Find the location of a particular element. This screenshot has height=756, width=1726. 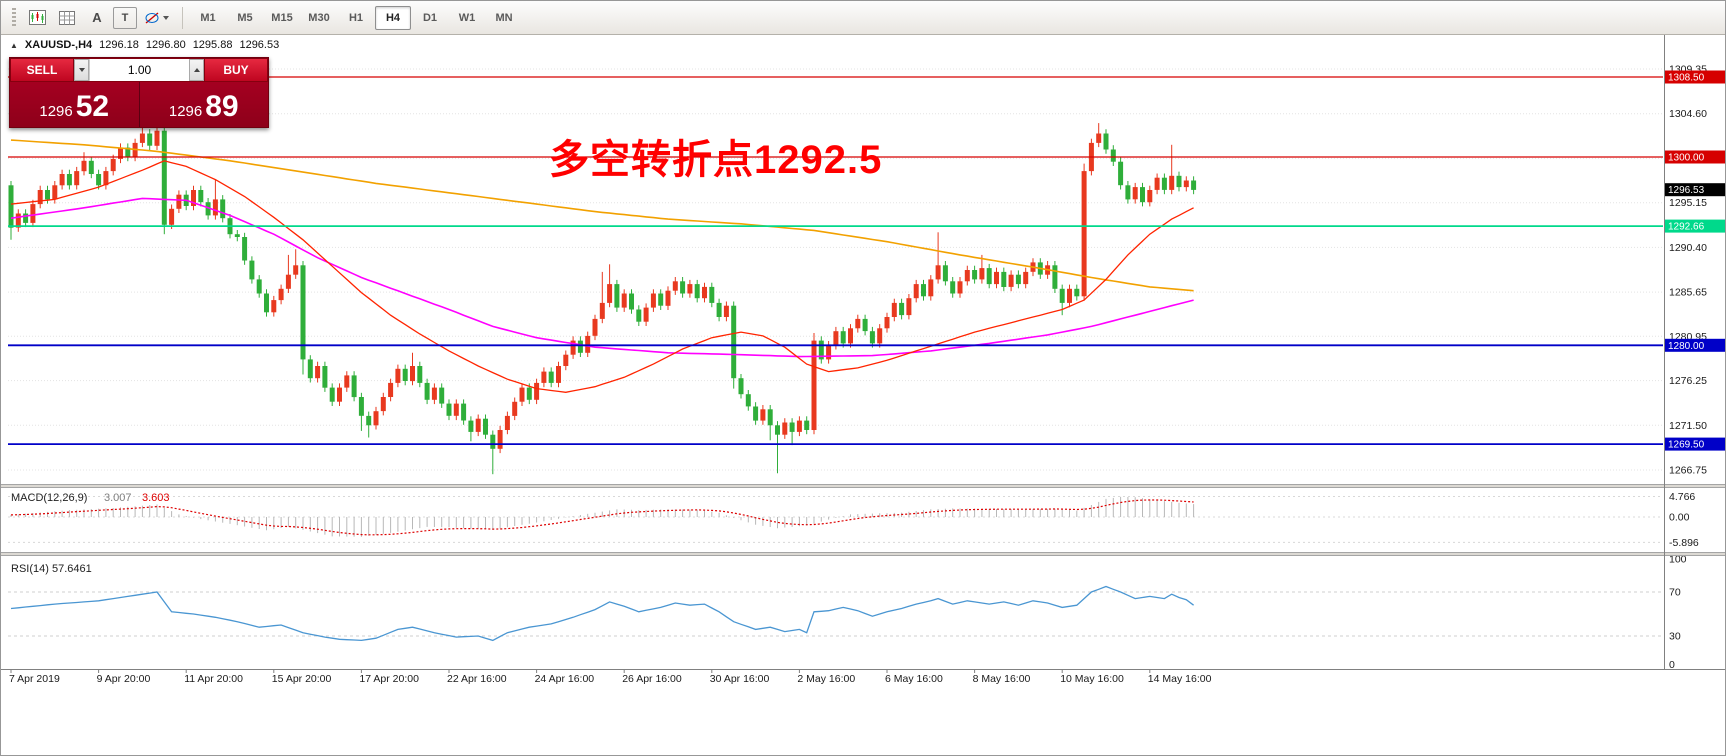

chart-toolbar: A T M1 M5 M15 M30 H1 H4 D1 W1 MN is located at coordinates (863, 18).